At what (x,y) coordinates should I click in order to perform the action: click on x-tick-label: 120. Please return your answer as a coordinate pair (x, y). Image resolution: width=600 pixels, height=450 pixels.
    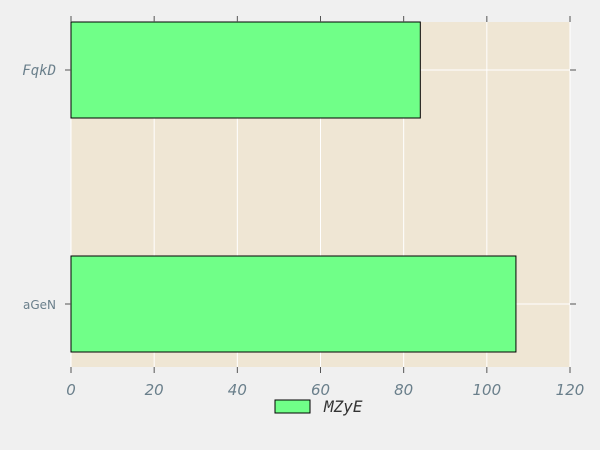
    Looking at the image, I should click on (570, 390).